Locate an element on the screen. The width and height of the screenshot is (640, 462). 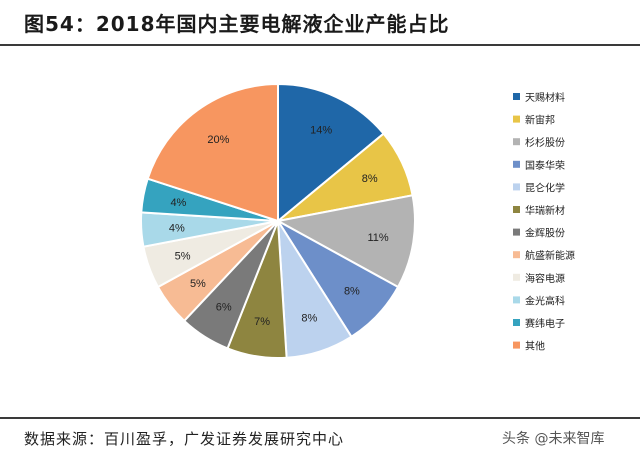
legend-label-2: 新宙邦 is located at coordinates (540, 120).